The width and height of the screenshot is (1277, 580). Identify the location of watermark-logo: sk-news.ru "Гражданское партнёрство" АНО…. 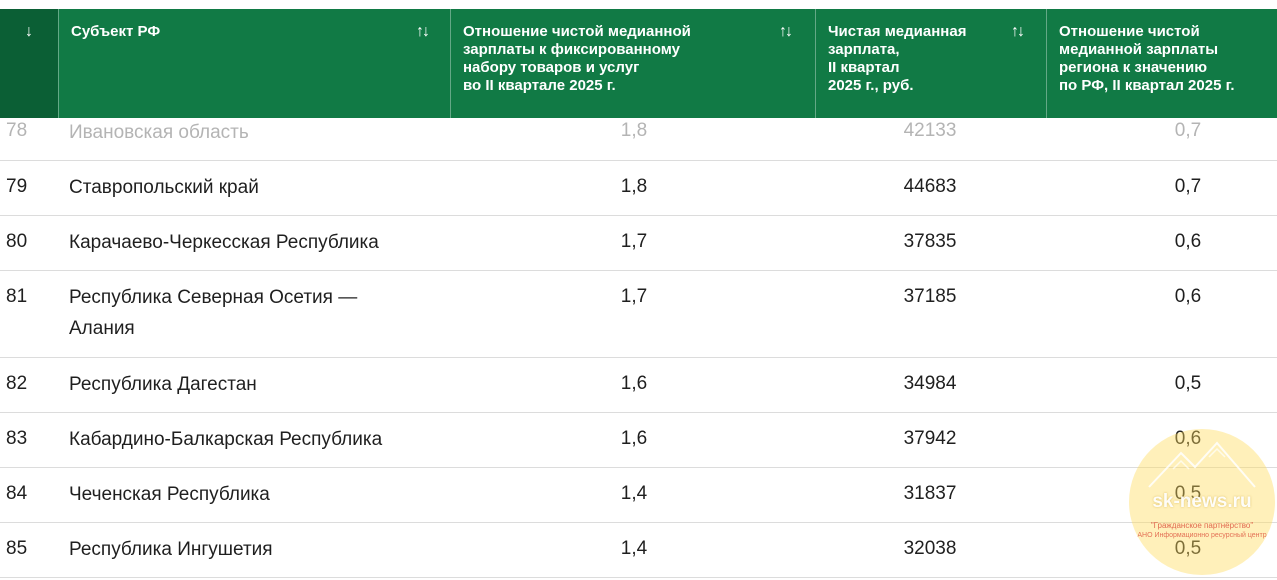
(1202, 502).